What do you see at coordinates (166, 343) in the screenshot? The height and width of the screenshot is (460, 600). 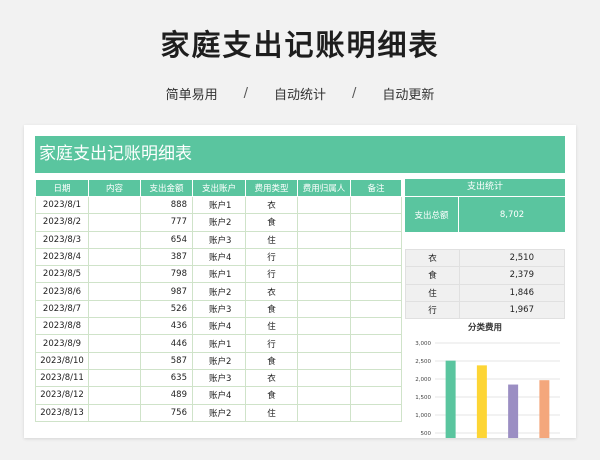 I see `cell-amount: 446` at bounding box center [166, 343].